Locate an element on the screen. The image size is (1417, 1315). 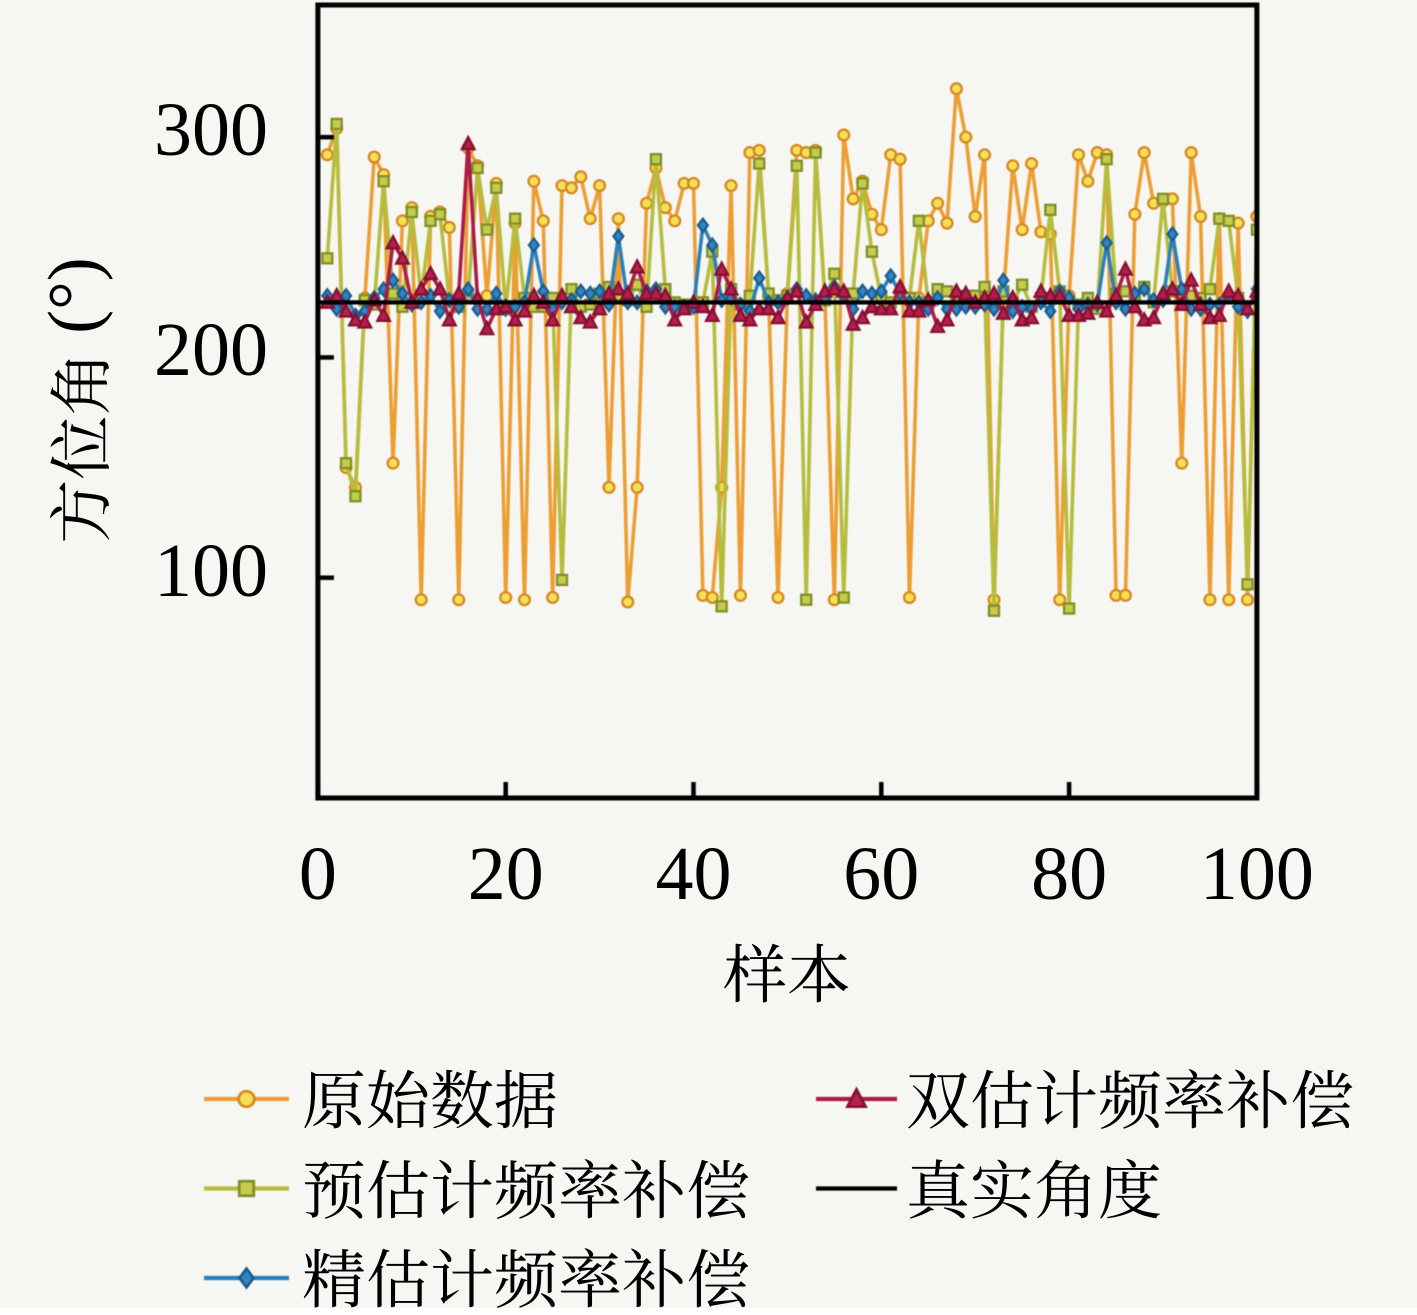
legend-label-double is located at coordinates (1130, 1101).